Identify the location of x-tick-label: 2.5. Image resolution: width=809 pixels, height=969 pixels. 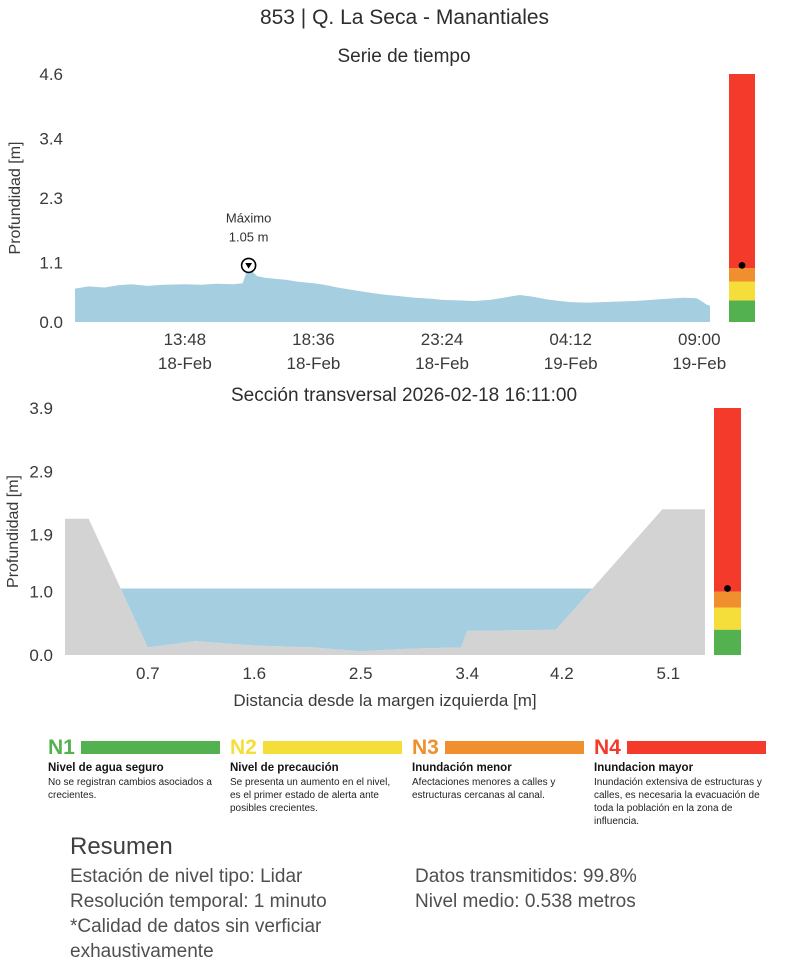
(361, 673).